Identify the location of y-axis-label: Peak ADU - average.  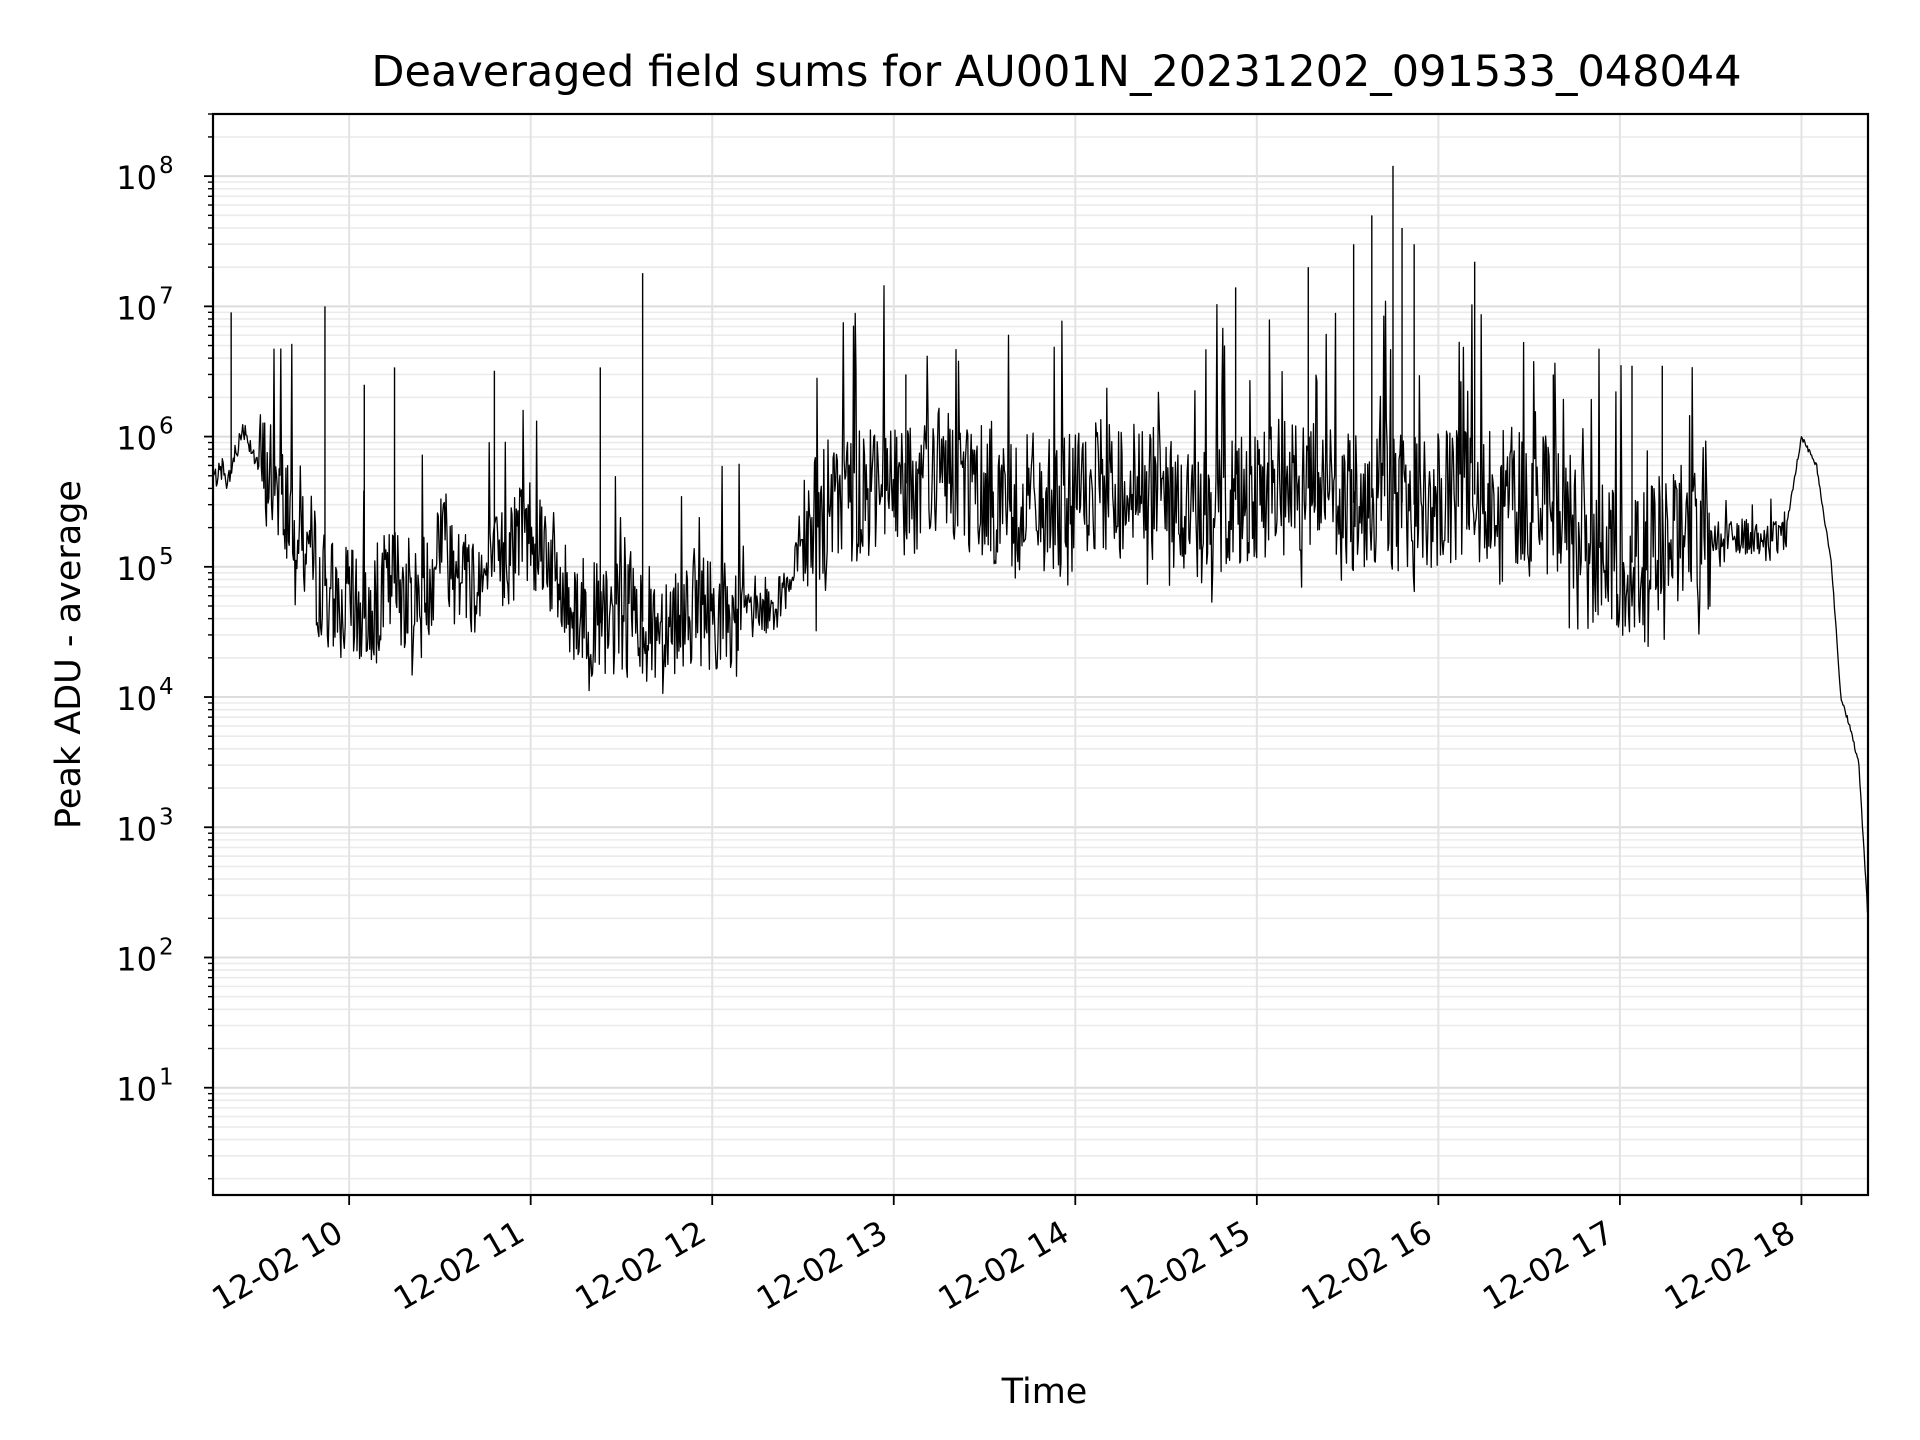
(69, 654).